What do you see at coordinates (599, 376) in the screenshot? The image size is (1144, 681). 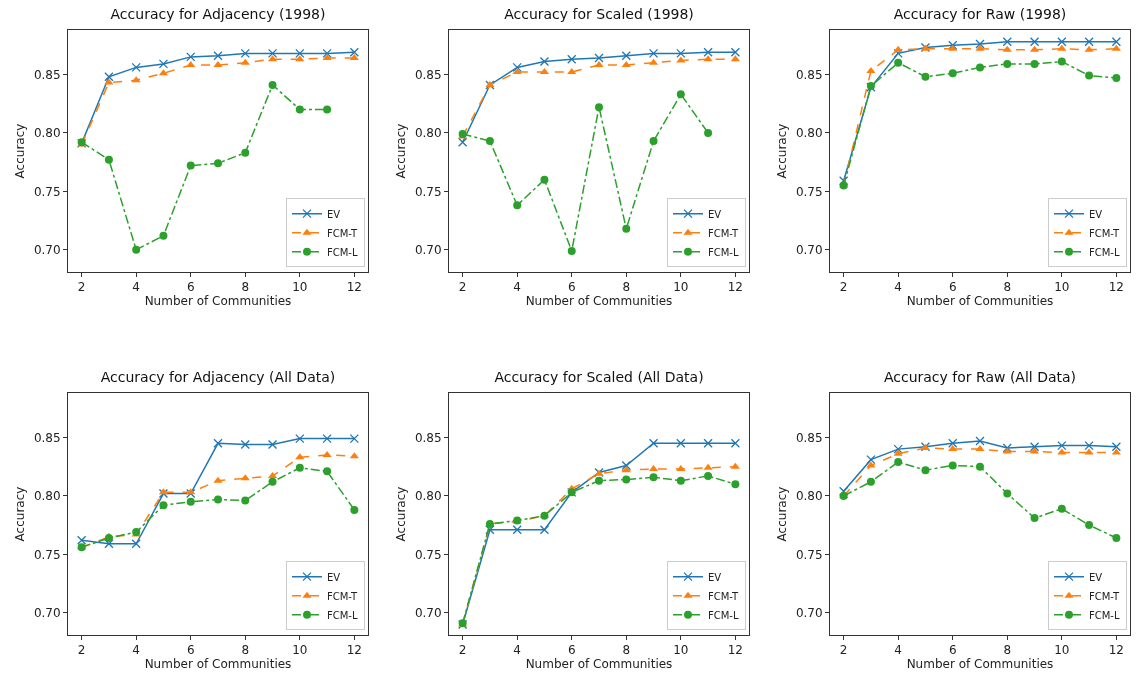 I see `chart-title: Accuracy for Scaled (All Data)` at bounding box center [599, 376].